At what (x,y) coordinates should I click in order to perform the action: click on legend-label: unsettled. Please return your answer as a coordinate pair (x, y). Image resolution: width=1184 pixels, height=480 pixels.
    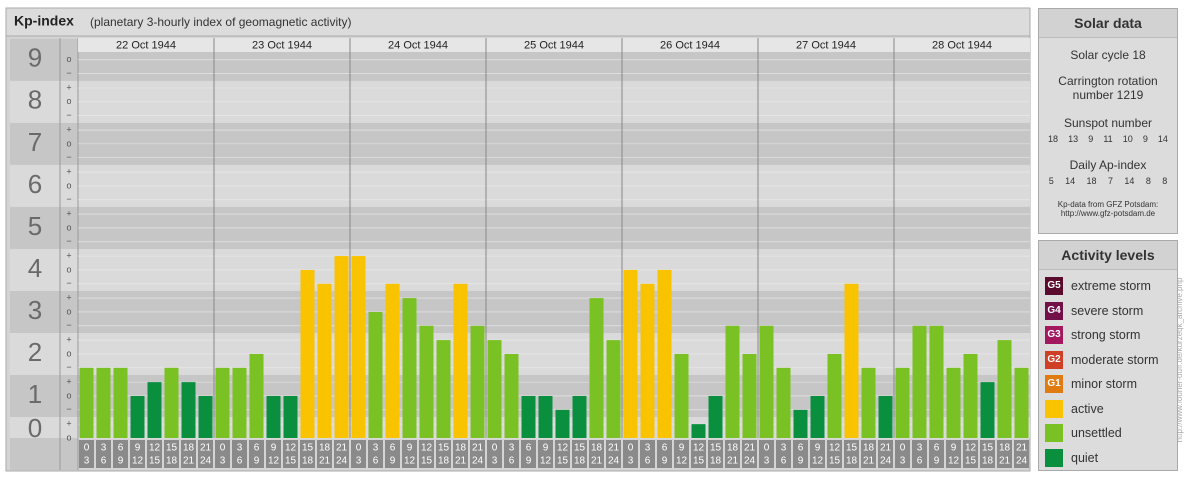
    Looking at the image, I should click on (1096, 433).